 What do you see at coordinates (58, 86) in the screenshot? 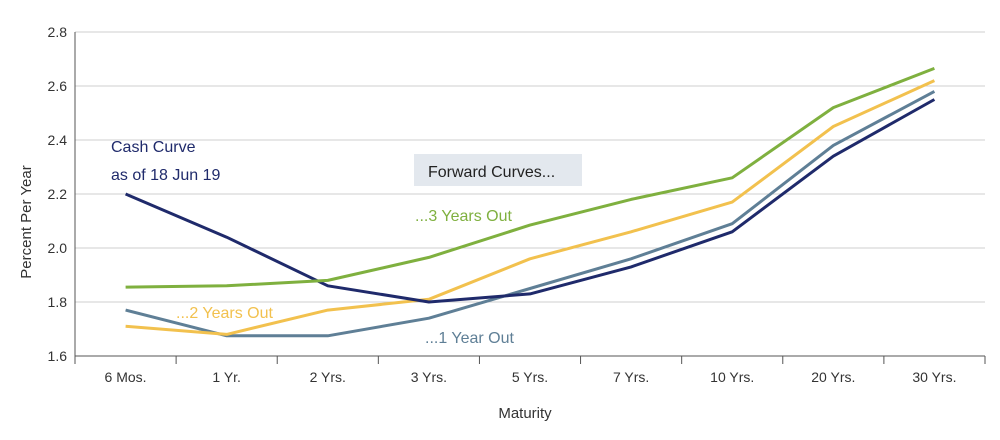
I see `y-tick-label: 2.6` at bounding box center [58, 86].